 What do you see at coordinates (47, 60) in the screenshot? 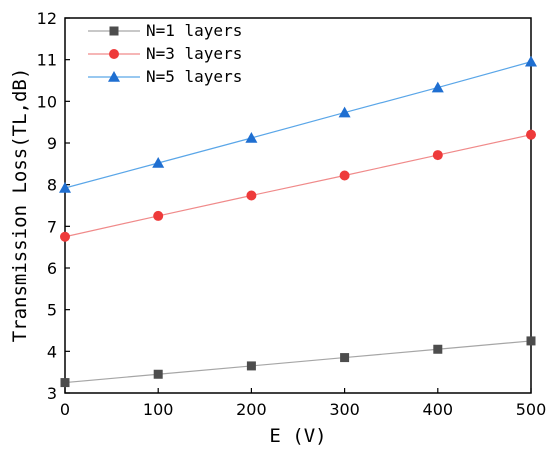
I see `y-tick-label: 11` at bounding box center [47, 60].